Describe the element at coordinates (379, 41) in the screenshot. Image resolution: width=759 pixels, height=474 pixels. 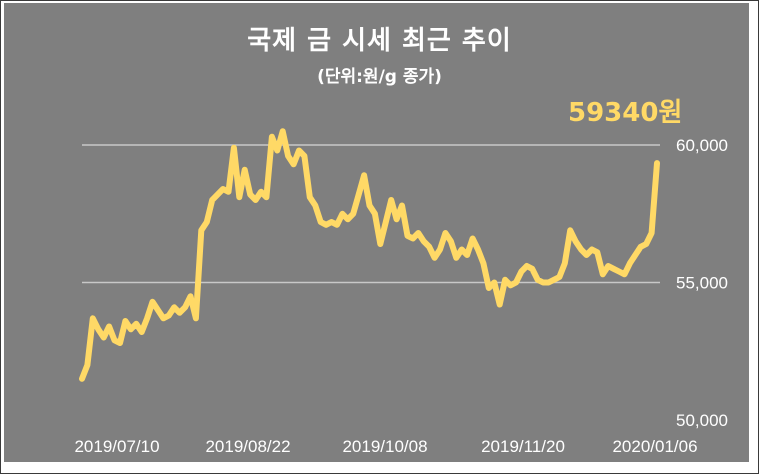
I see `chart-title: 국제 금 시세 최근 추이` at that location.